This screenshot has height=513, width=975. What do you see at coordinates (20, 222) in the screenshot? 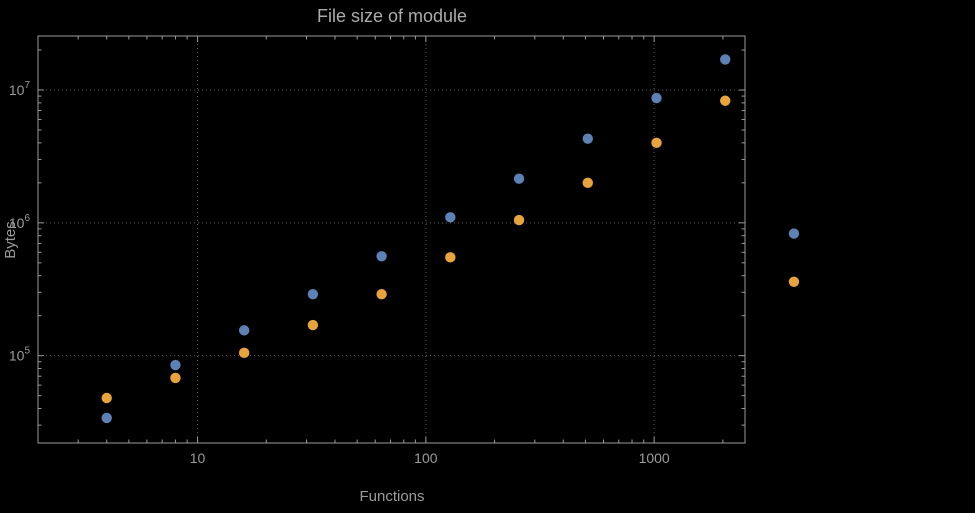
I see `y-tick-label: 10⁶` at bounding box center [20, 222].